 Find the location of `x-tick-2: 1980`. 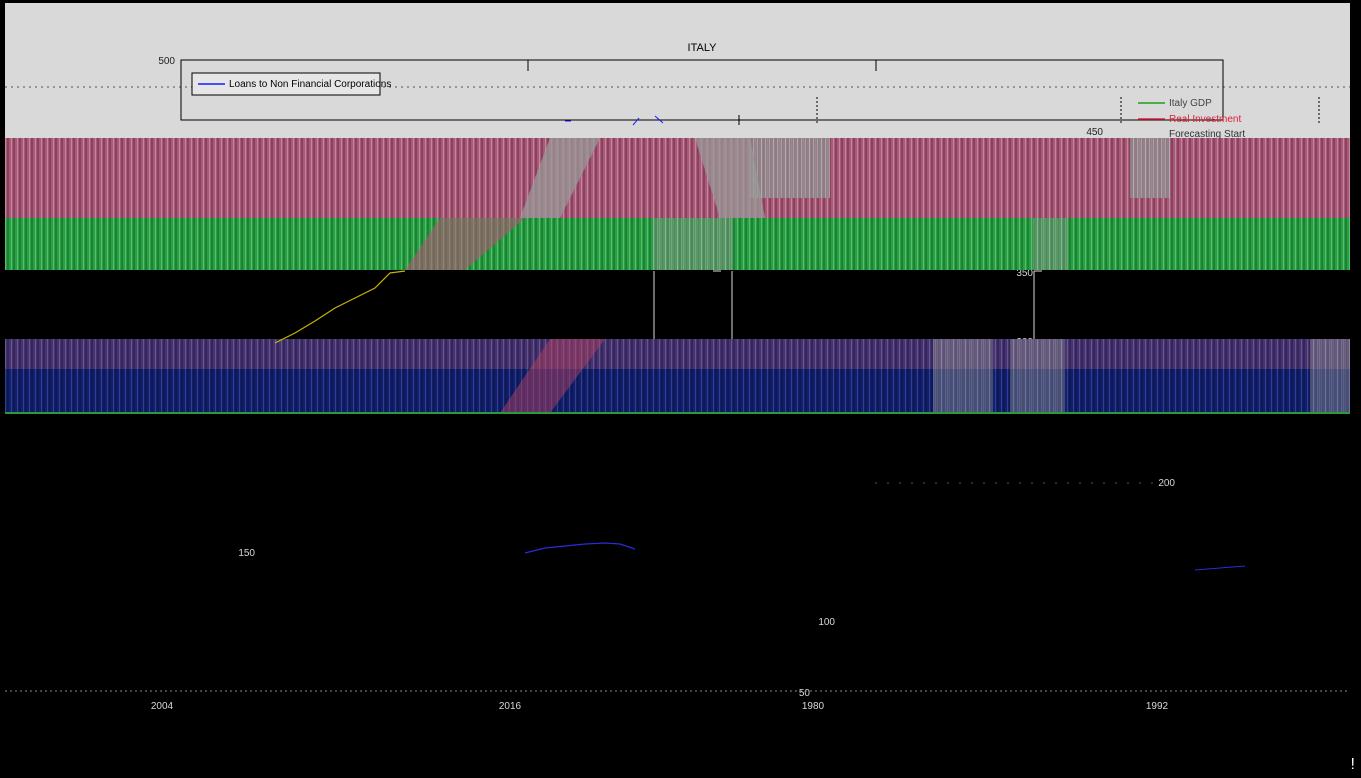

x-tick-2: 1980 is located at coordinates (813, 706).